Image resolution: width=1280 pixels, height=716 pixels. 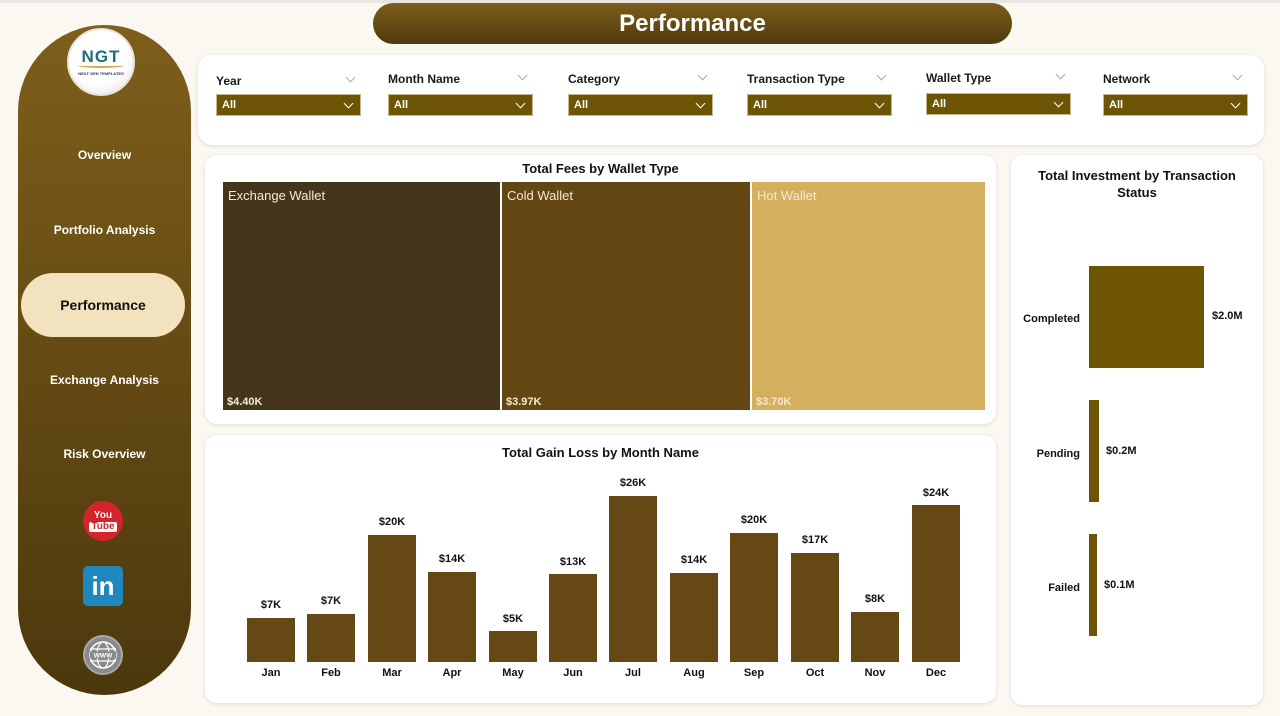 What do you see at coordinates (361, 296) in the screenshot?
I see `treemap-tile-exchange-wallet: Exchange Wallet $4.40K` at bounding box center [361, 296].